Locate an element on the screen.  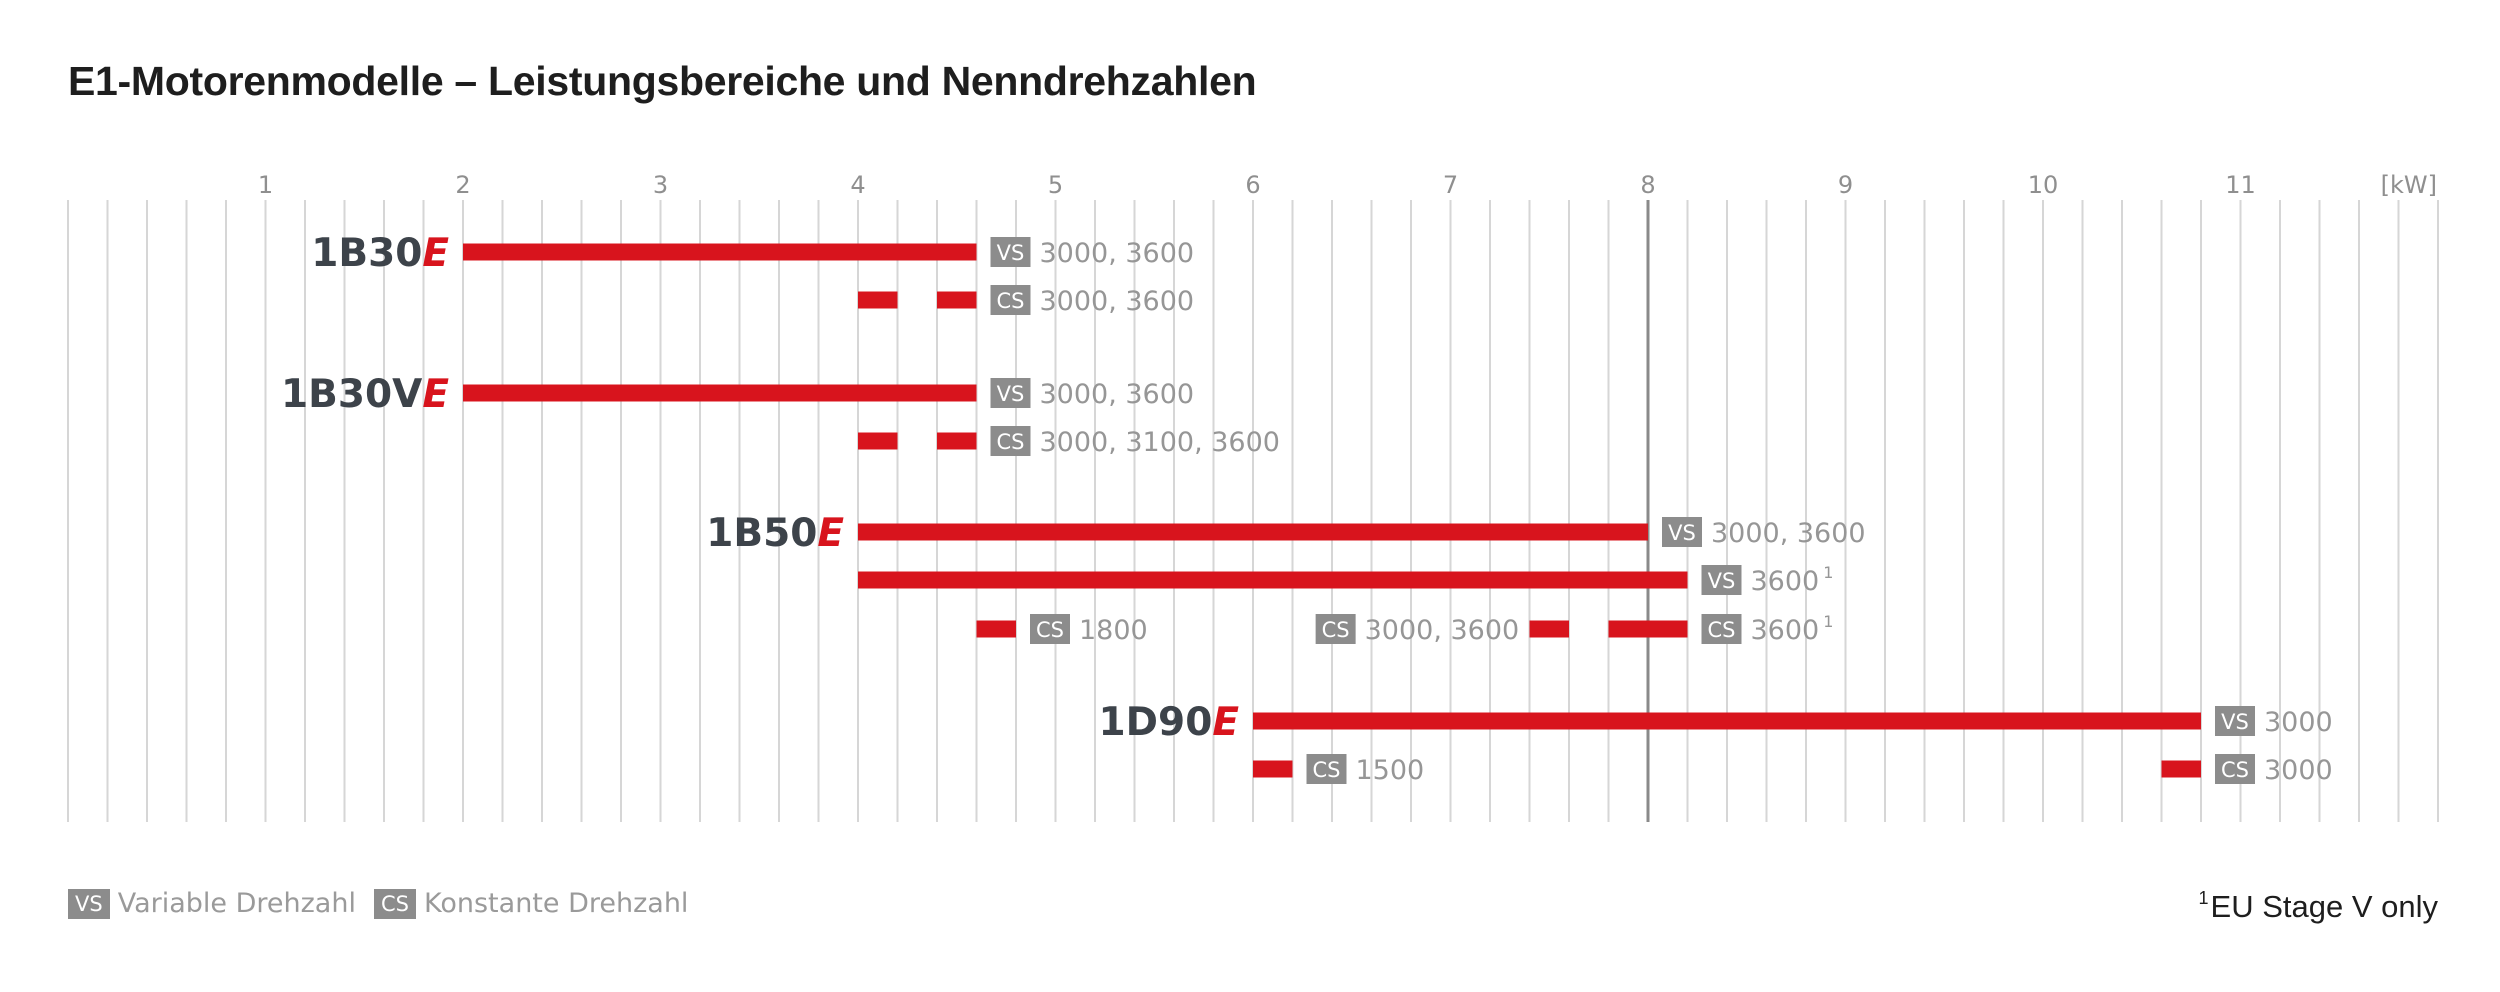
legend-variable-speed: VS Variable Drehzahl is located at coordinates (212, 903).